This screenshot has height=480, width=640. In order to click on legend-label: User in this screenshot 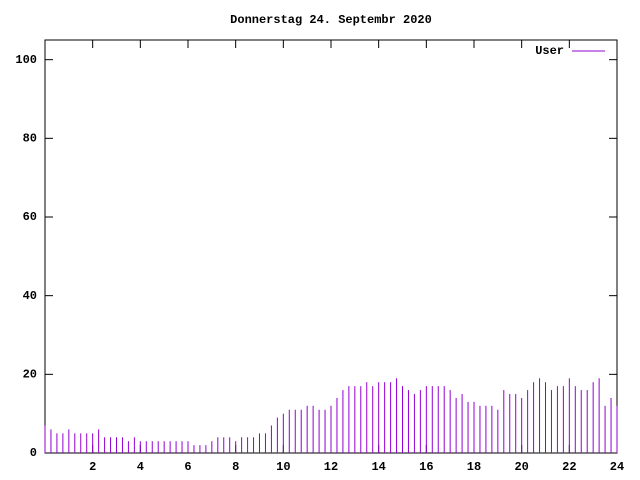, I will do `click(549, 51)`.